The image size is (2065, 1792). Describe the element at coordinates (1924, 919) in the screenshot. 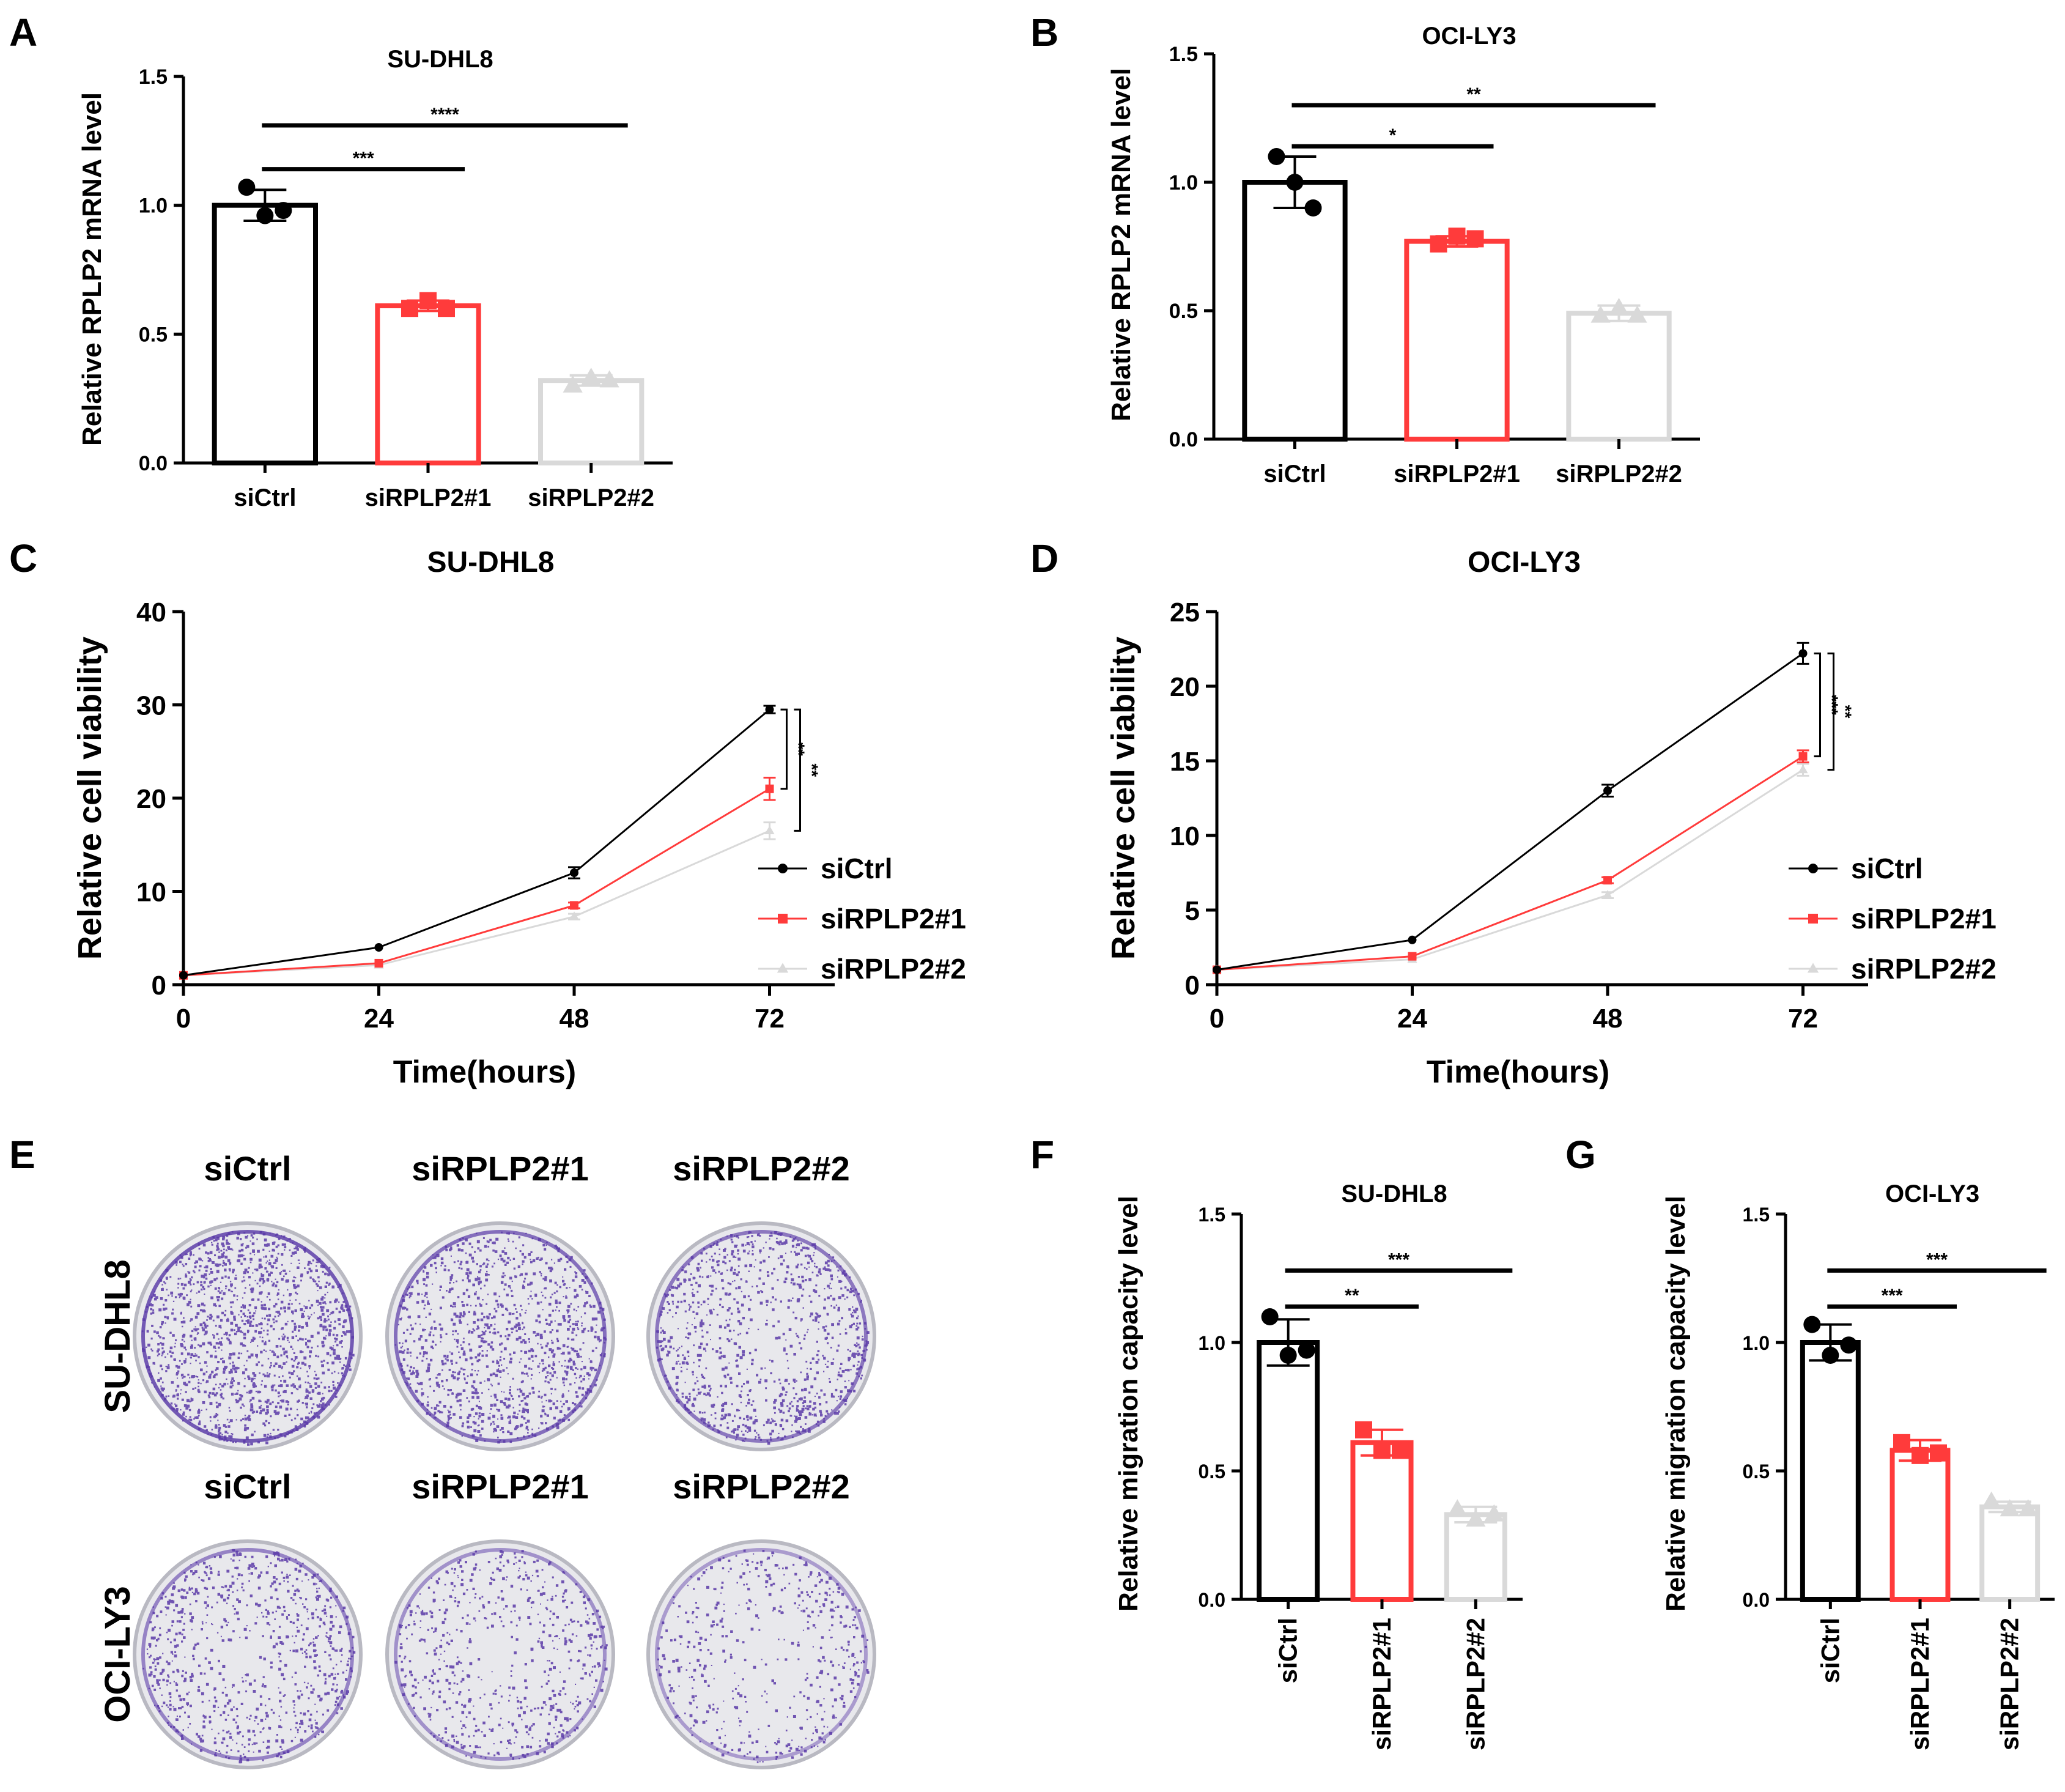

I see `legend-label: siRPLP2#1` at that location.